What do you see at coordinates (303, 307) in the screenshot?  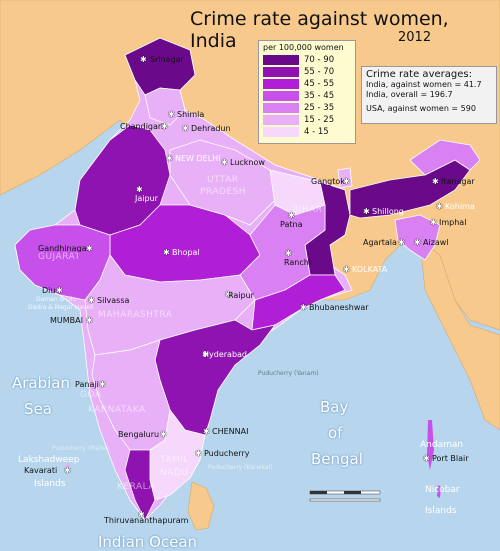 I see `city-bhubaneshwar: ✱` at bounding box center [303, 307].